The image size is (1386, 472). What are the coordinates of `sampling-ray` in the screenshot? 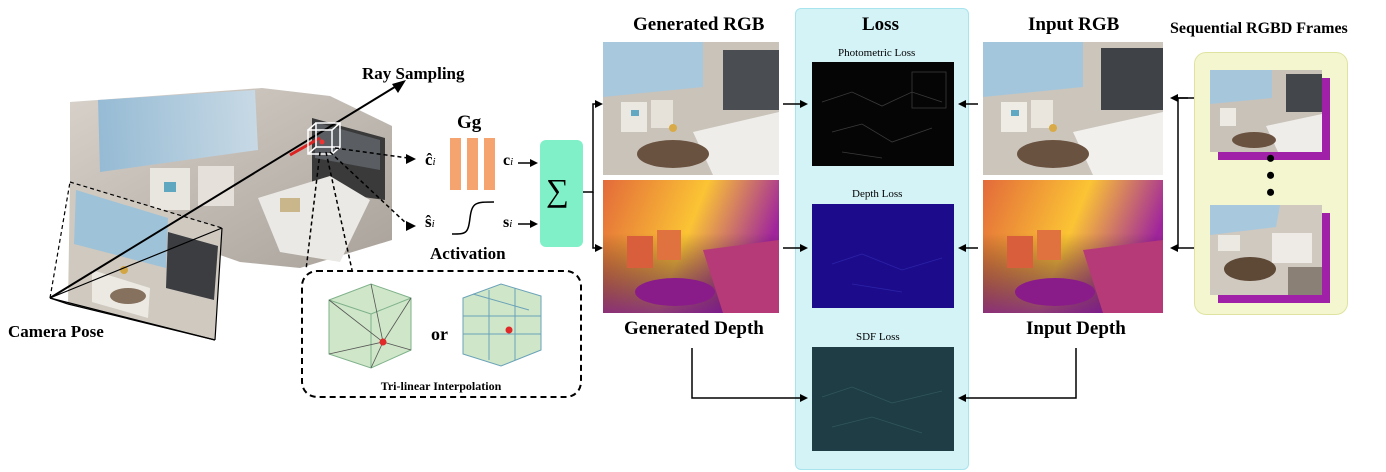 It's located at (227, 189).